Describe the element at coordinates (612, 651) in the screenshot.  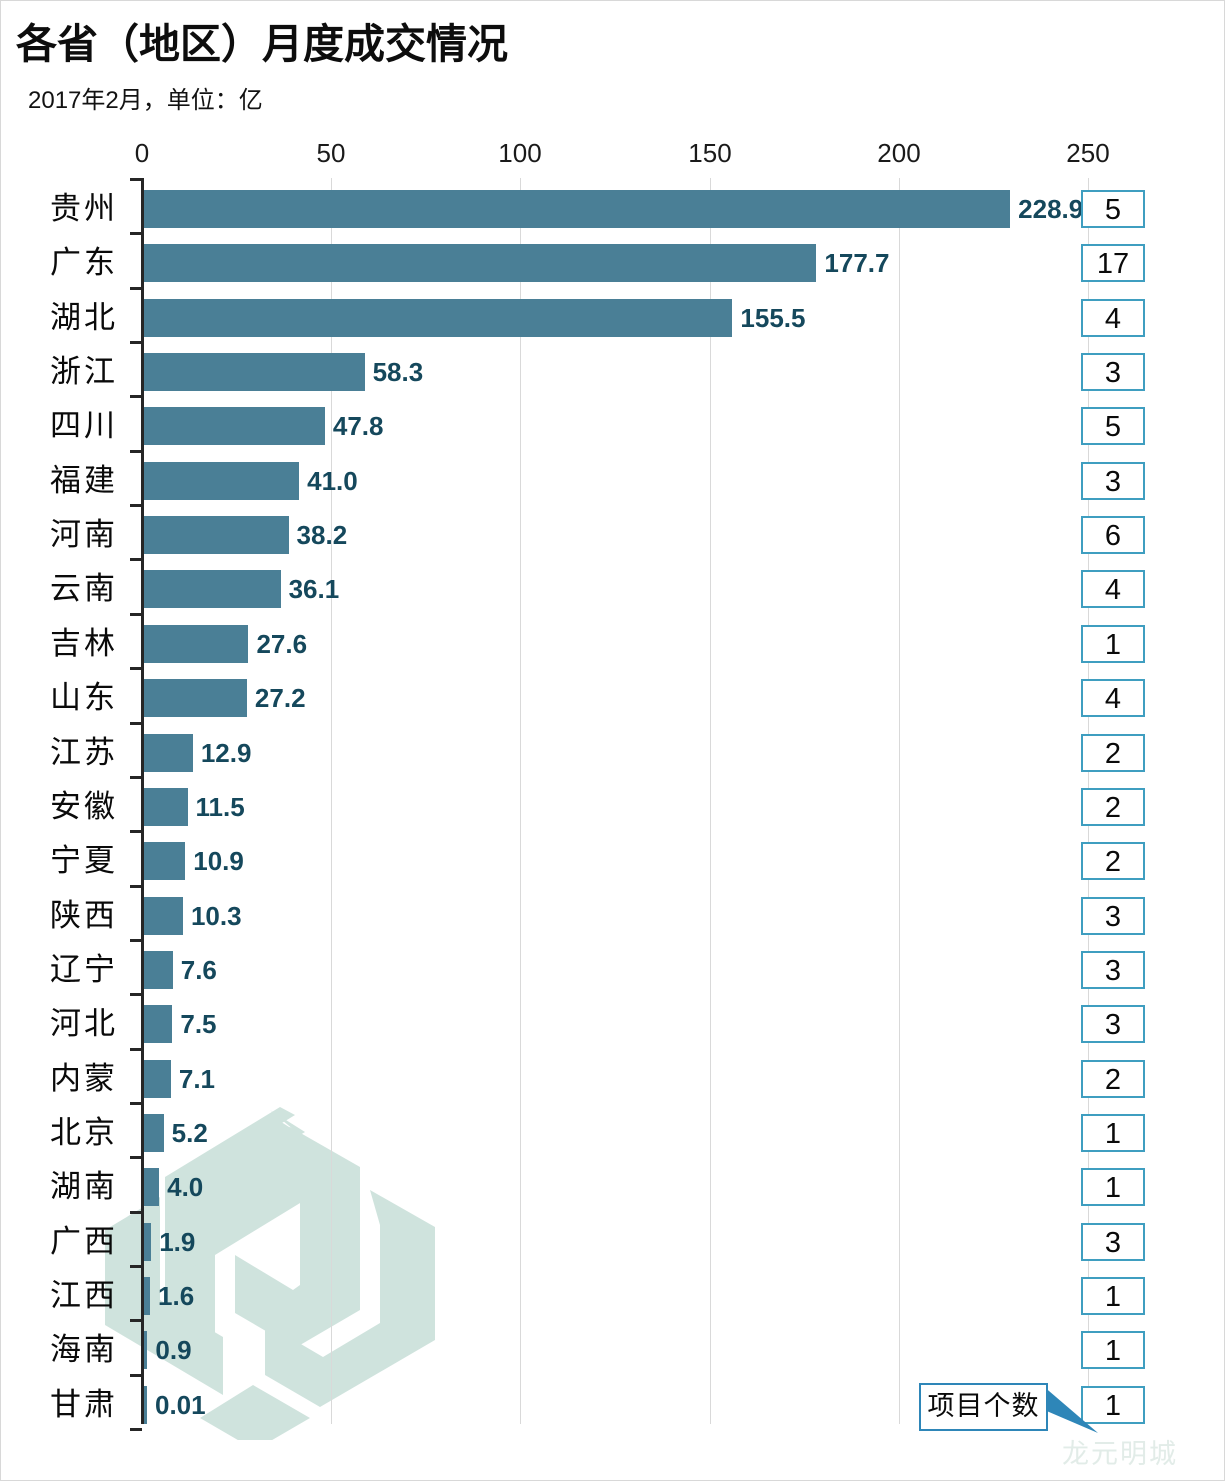
I see `table-row: 吉林 27.6 1` at that location.